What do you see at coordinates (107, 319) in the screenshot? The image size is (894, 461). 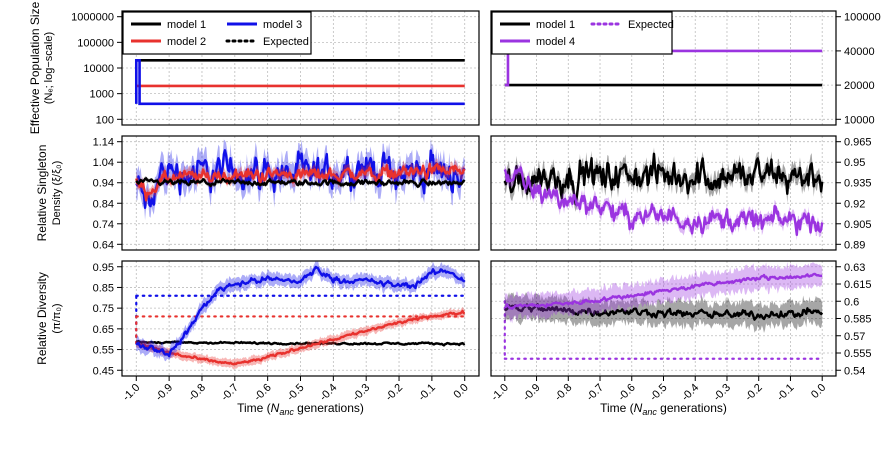 I see `y-ticks: 0.45 0.55 0.65 0.75 0.85 0.95` at bounding box center [107, 319].